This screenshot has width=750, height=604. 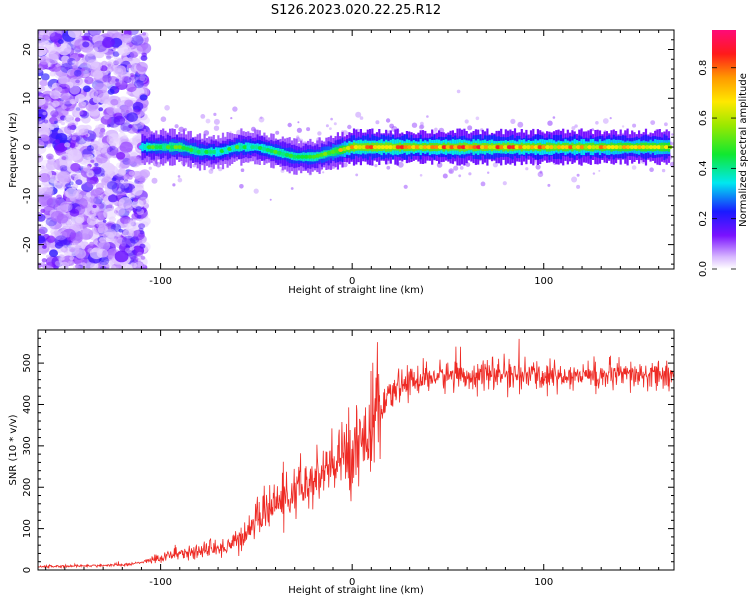 What do you see at coordinates (703, 168) in the screenshot?
I see `colorbar-tick-label: 0.4` at bounding box center [703, 168].